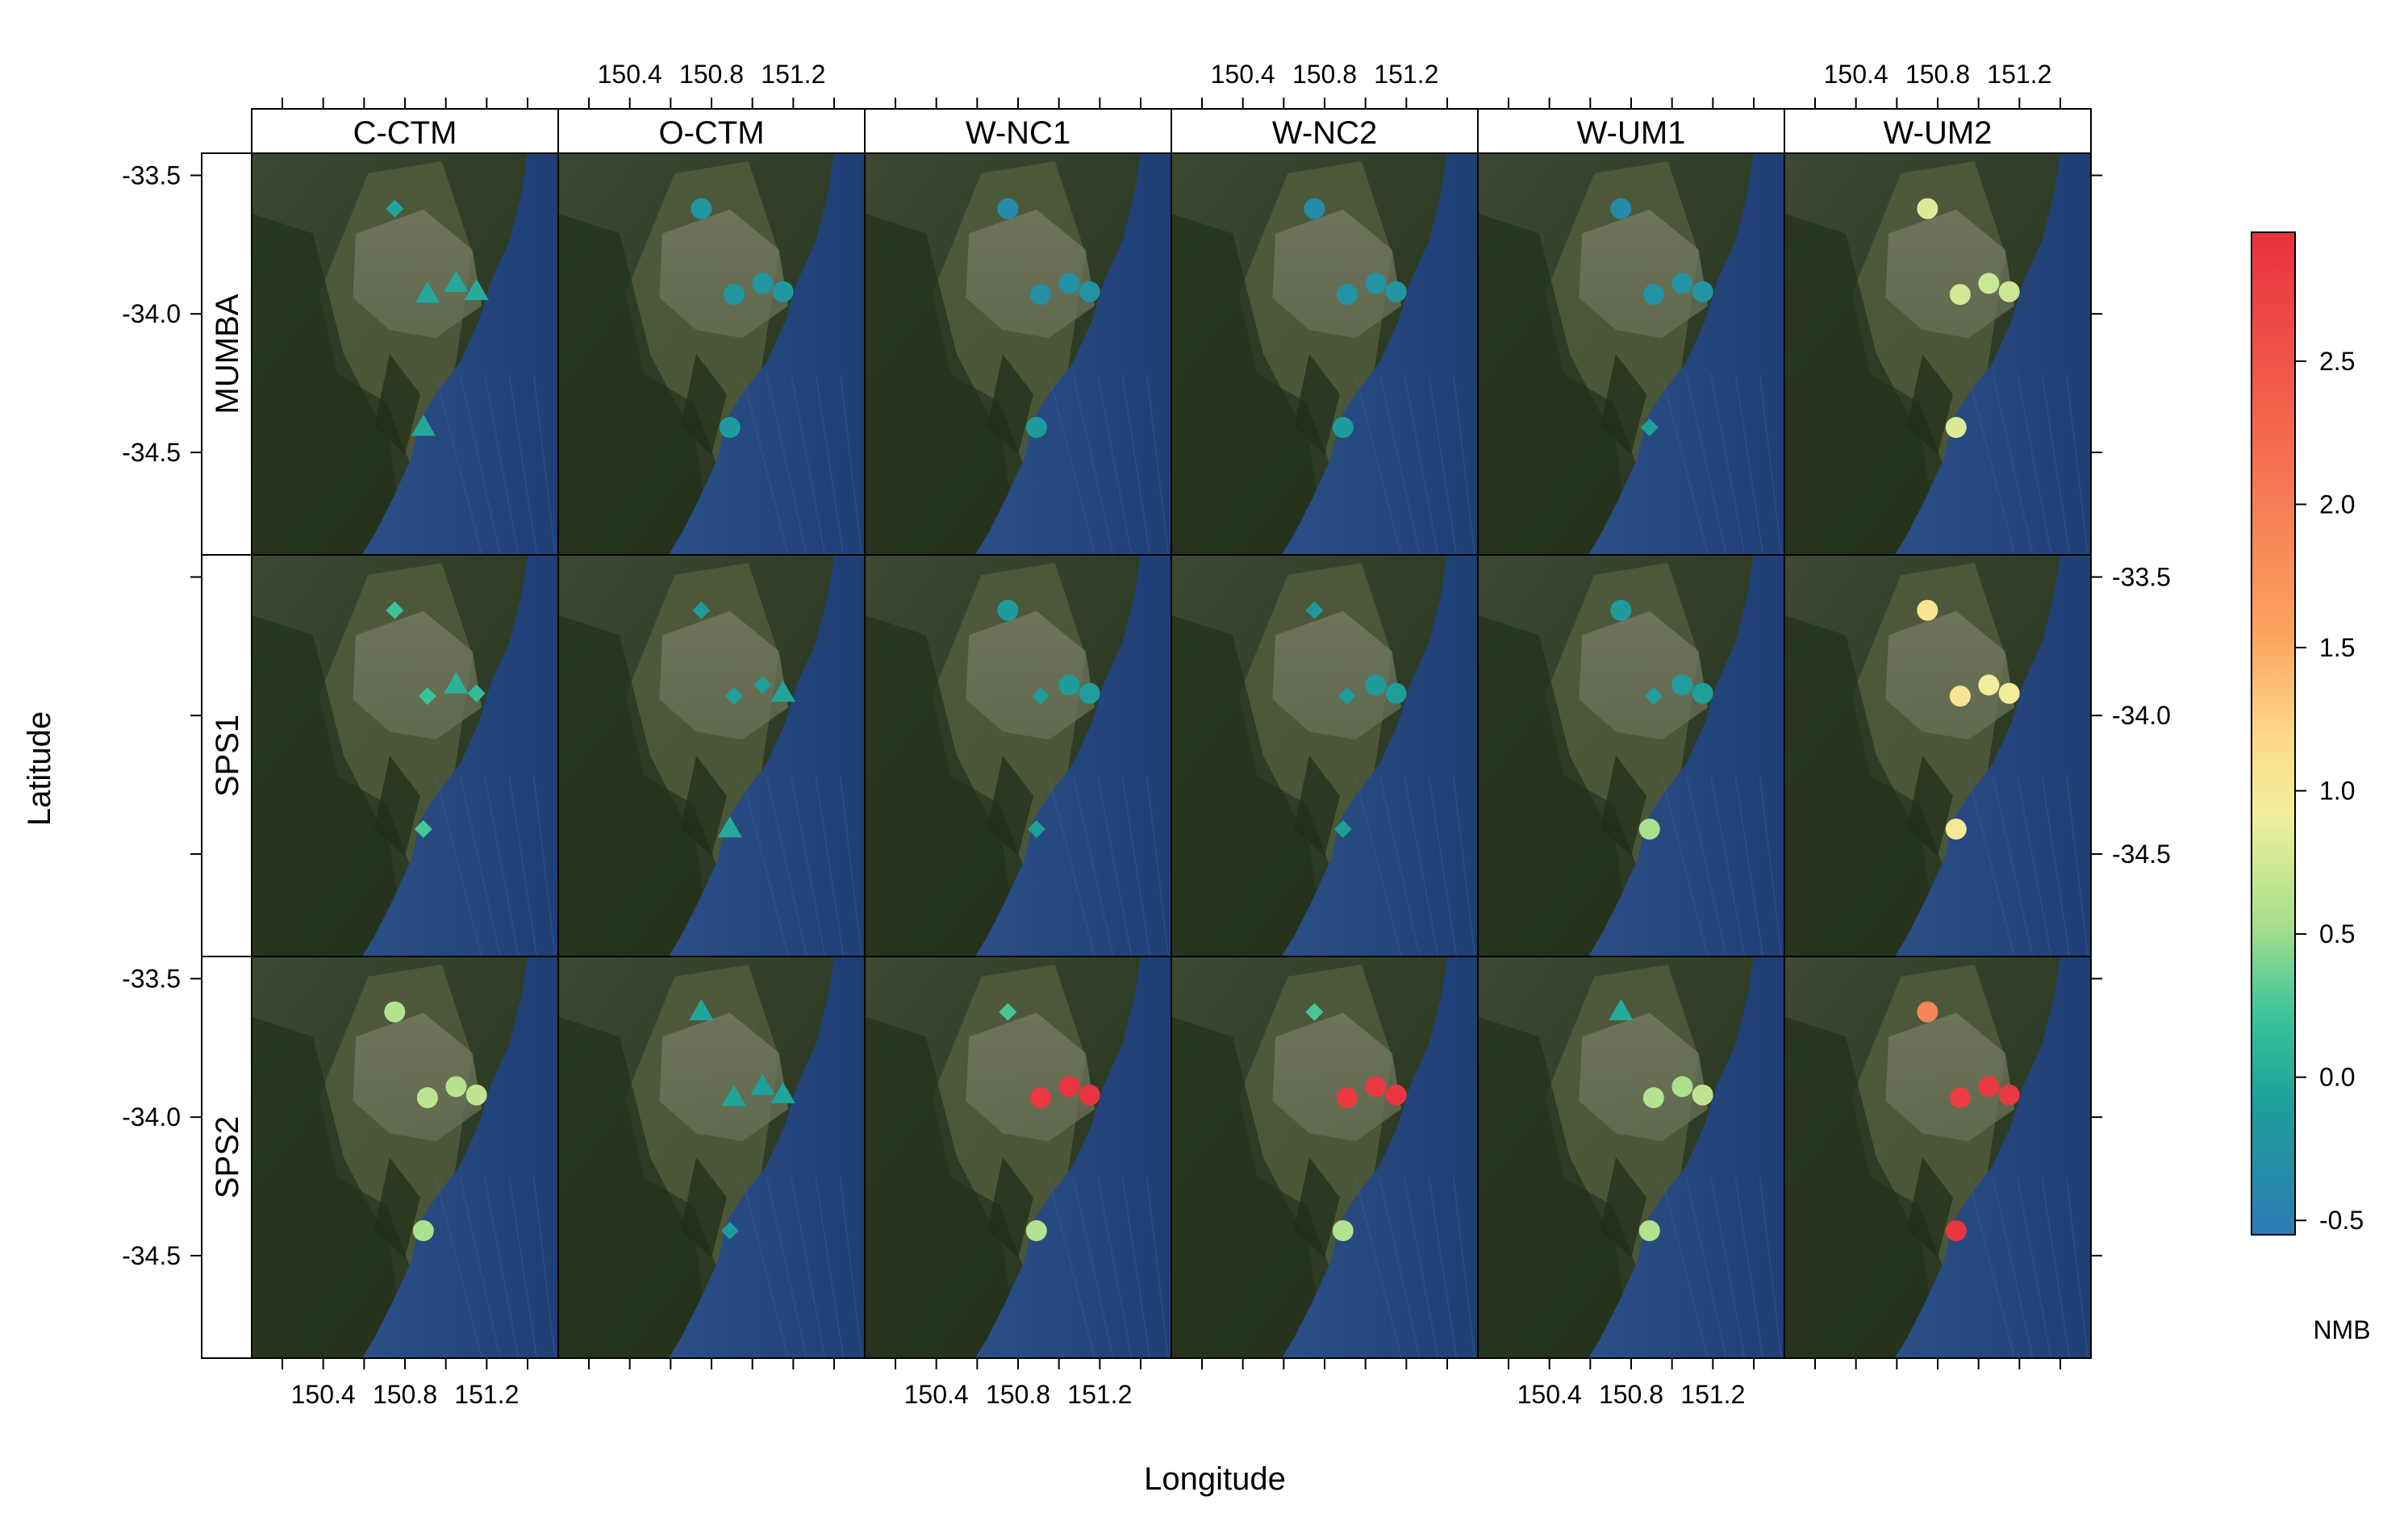 The image size is (2408, 1517). I want to click on row-strip-label: SPS2, so click(227, 1157).